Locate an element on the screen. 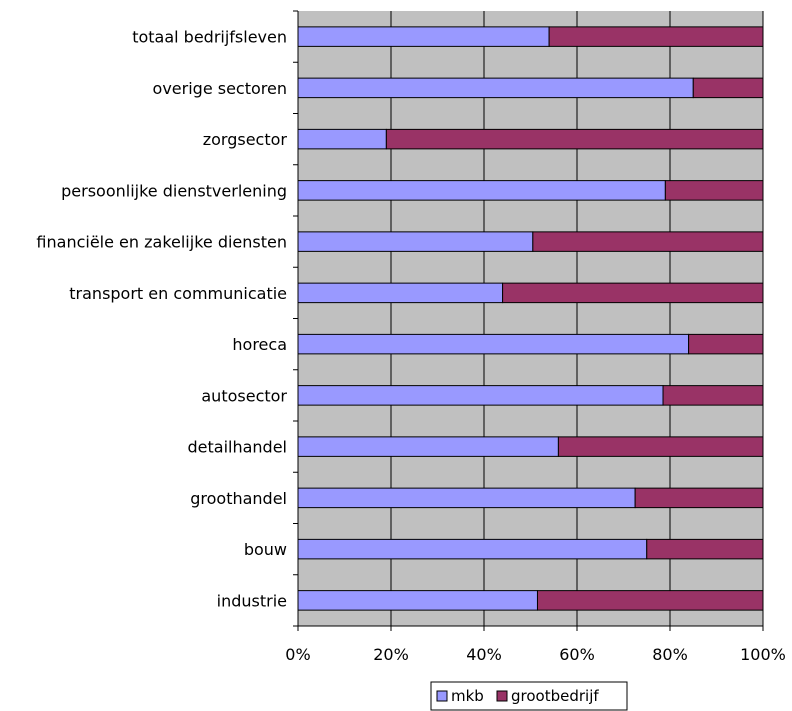 Image resolution: width=792 pixels, height=711 pixels. category-label: financiële en zakelijke diensten is located at coordinates (161, 242).